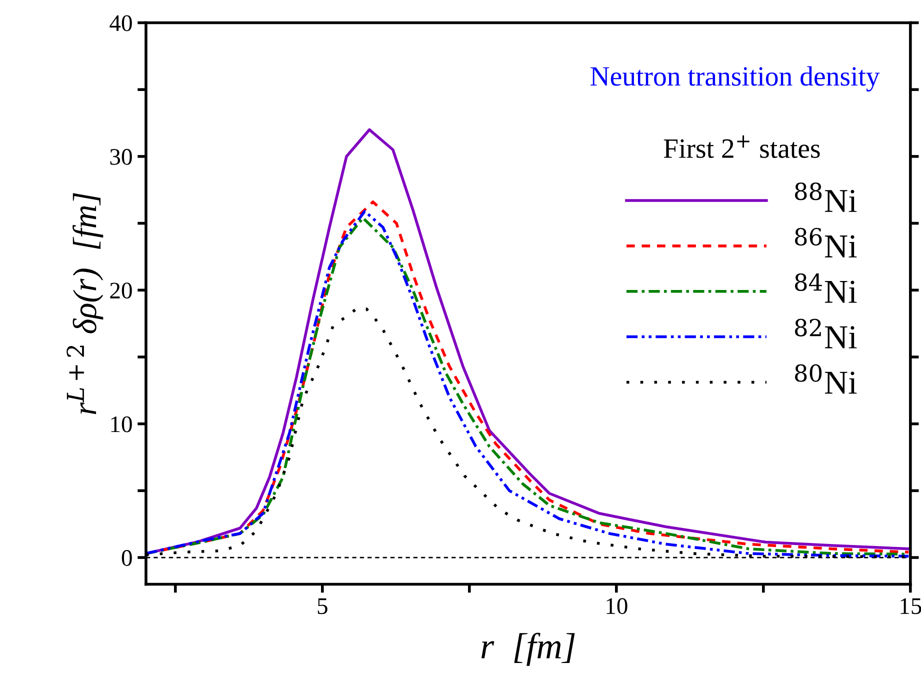  What do you see at coordinates (617, 606) in the screenshot?
I see `x-tick-label: 10` at bounding box center [617, 606].